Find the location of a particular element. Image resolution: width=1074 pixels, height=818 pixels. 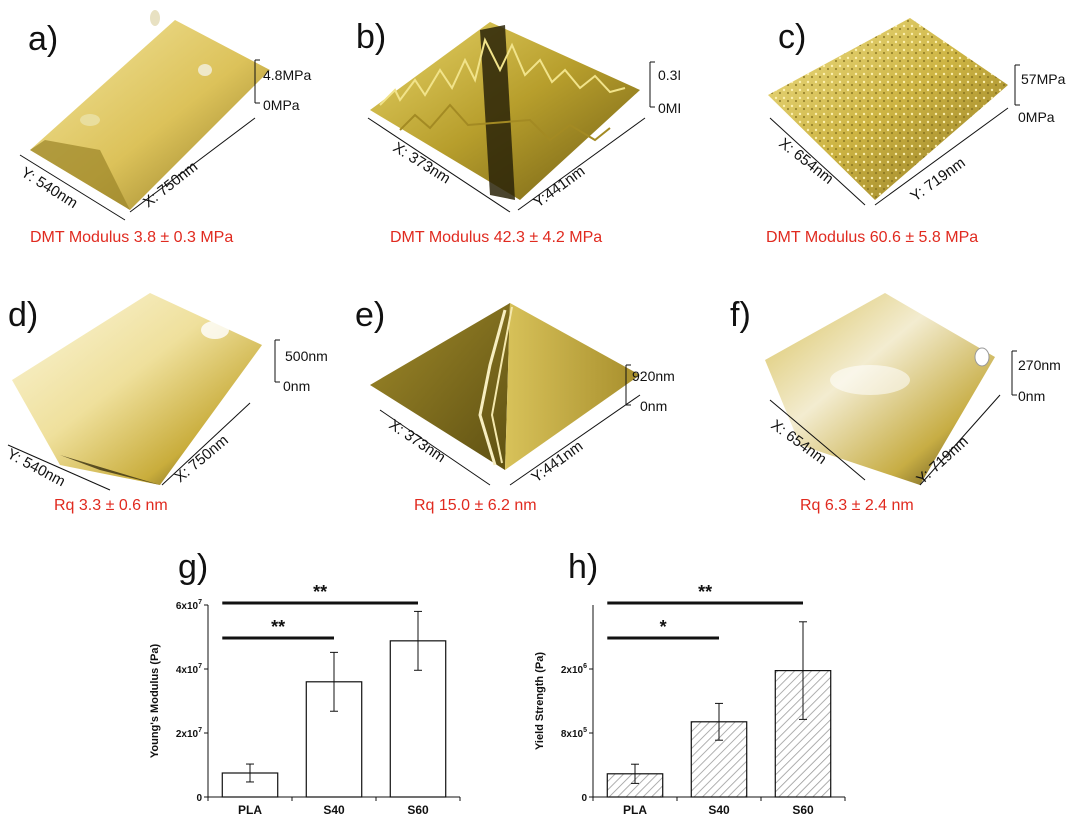

h-bar-s40 is located at coordinates (719, 759).